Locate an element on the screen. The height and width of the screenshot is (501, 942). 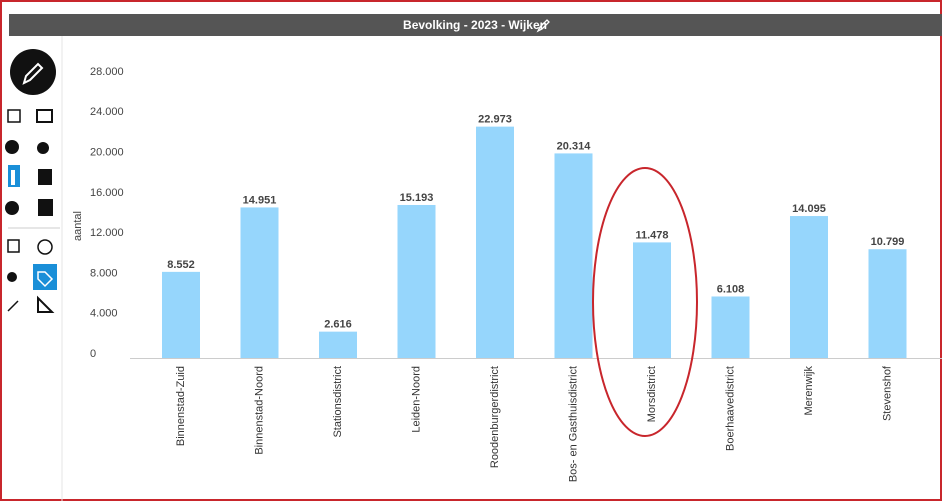
dot-chart-icon is located at coordinates (45, 177).